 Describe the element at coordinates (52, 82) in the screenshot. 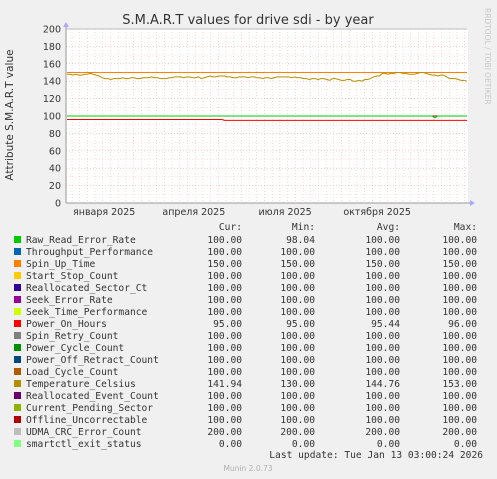

I see `y-tick-label: 140` at that location.